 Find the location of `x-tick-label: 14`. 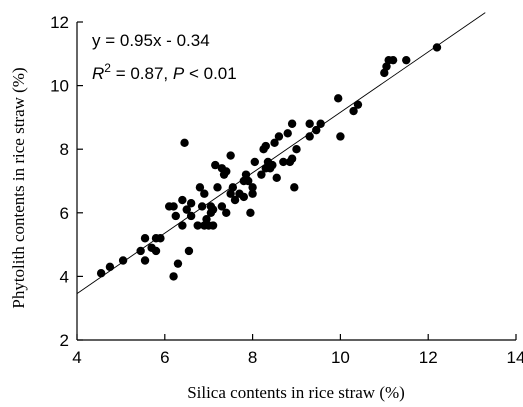

x-tick-label: 14 is located at coordinates (515, 357).